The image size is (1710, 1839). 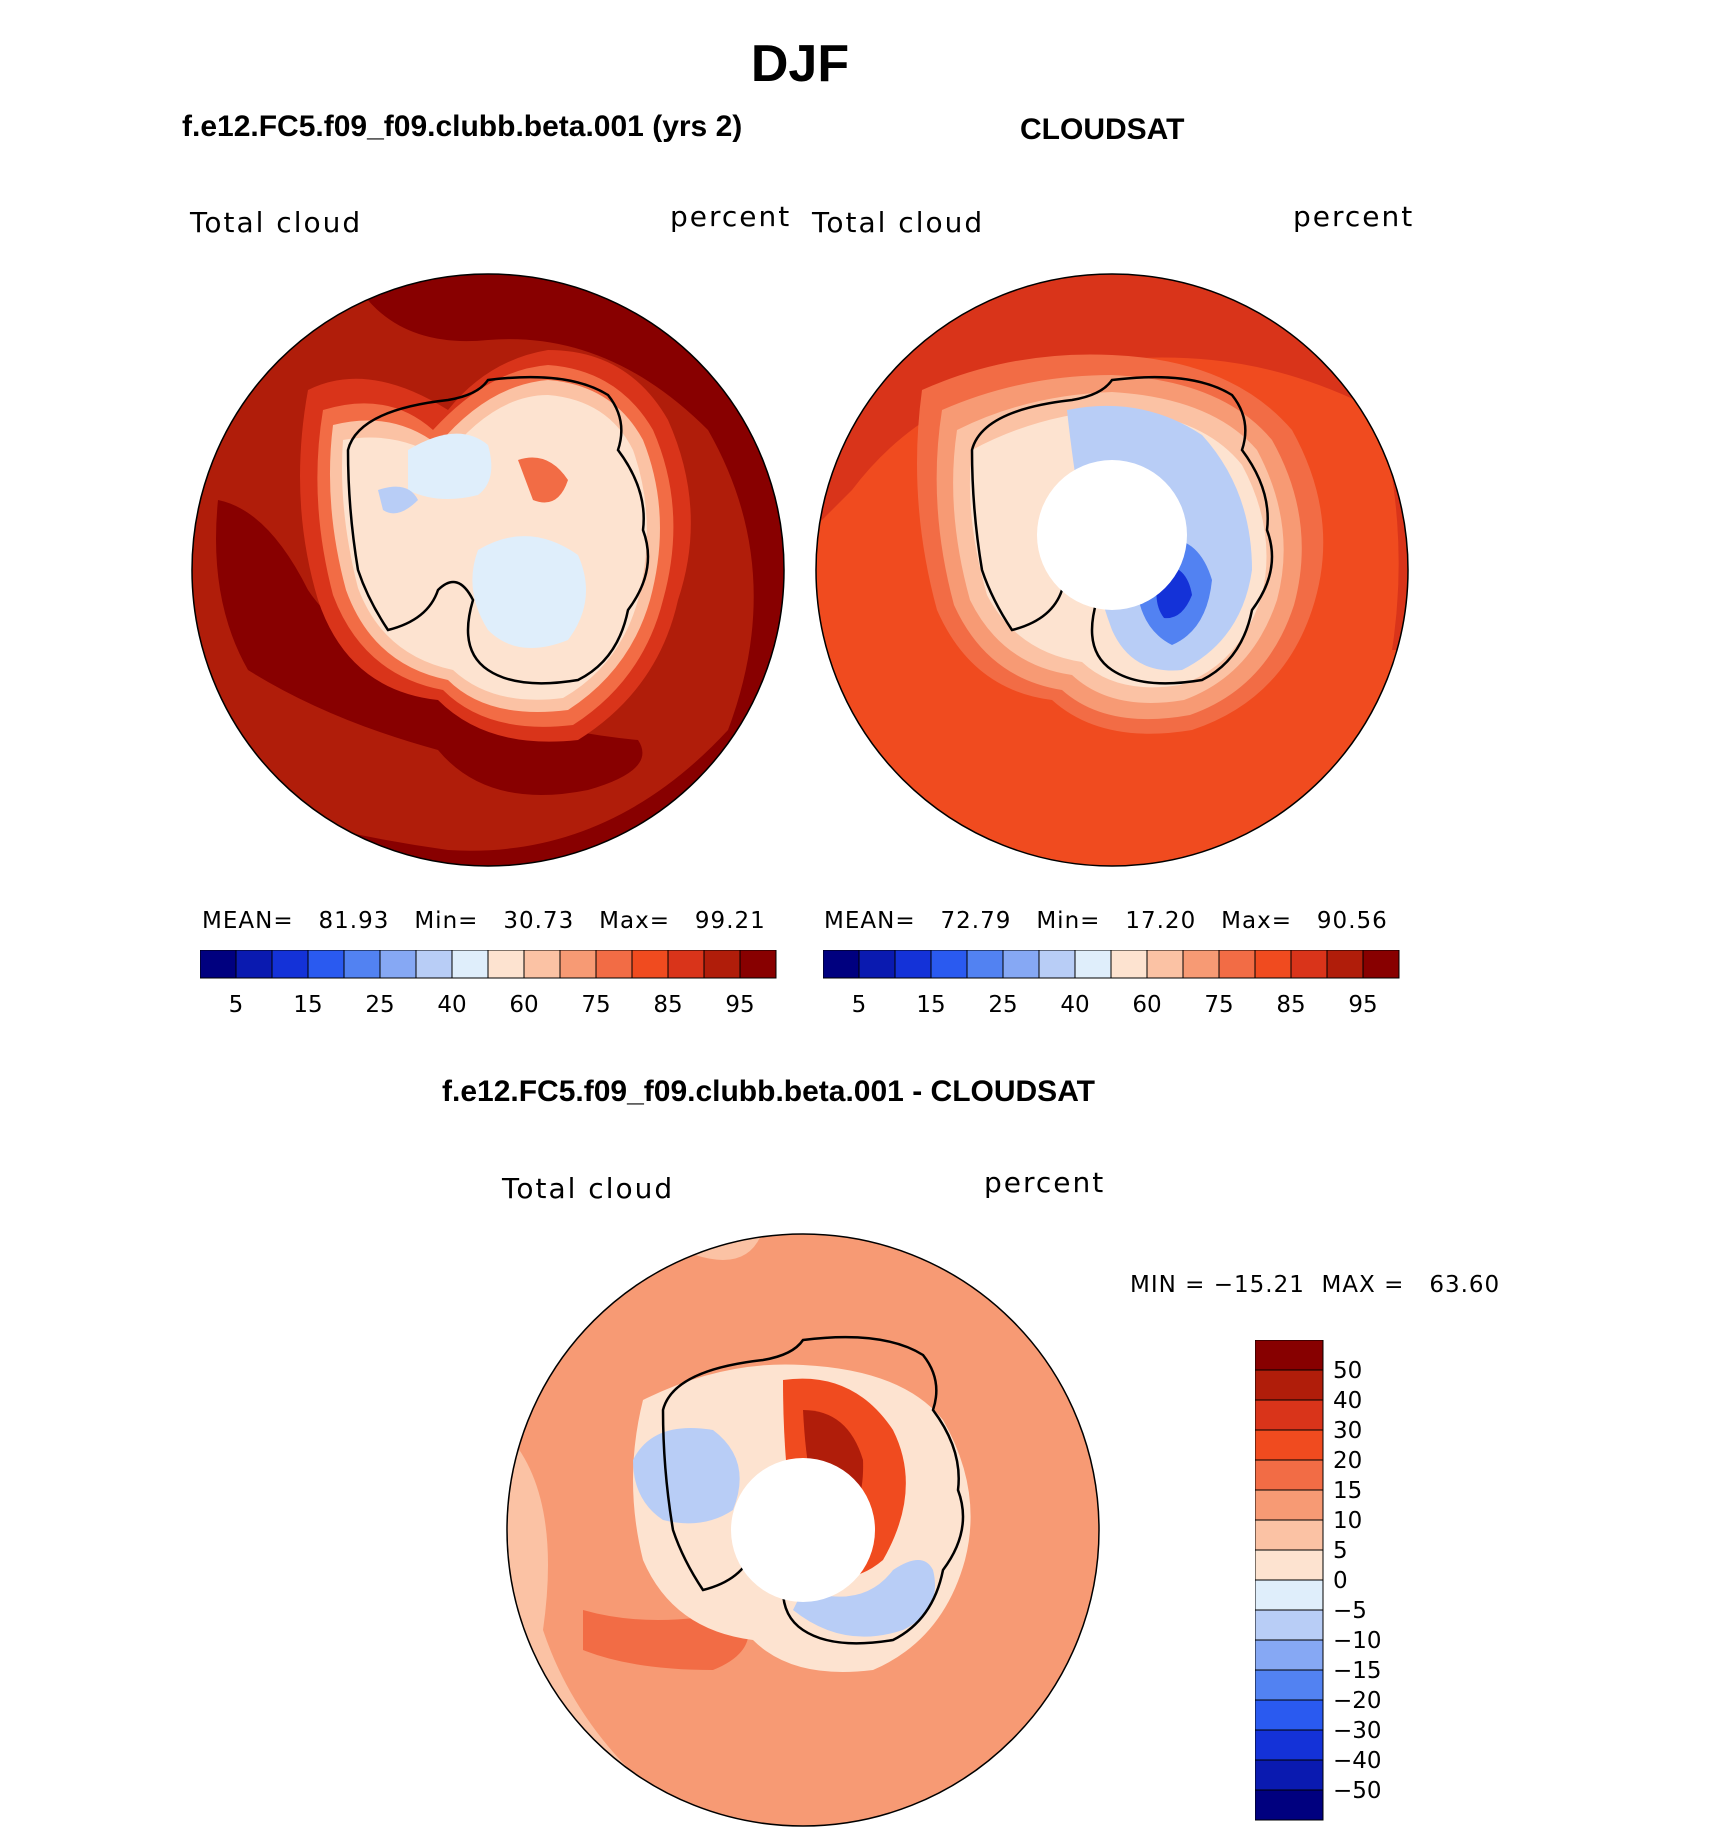 I want to click on obs-colorbar: 5 15 25 40 60 75 85 95, so click(x=1111, y=984).